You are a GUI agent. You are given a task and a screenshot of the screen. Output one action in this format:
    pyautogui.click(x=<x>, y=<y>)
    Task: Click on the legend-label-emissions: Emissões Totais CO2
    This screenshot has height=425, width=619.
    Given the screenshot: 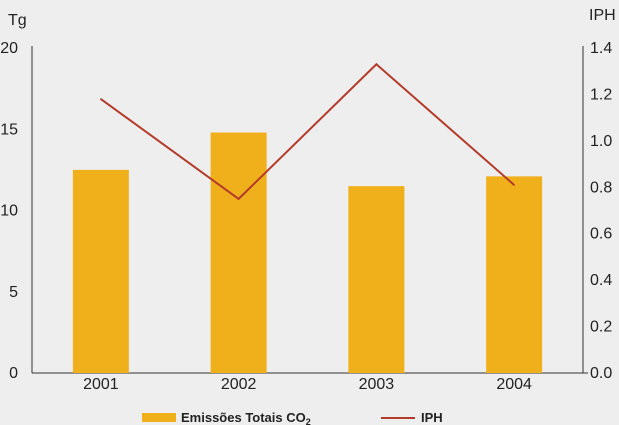 What is the action you would take?
    pyautogui.click(x=246, y=417)
    